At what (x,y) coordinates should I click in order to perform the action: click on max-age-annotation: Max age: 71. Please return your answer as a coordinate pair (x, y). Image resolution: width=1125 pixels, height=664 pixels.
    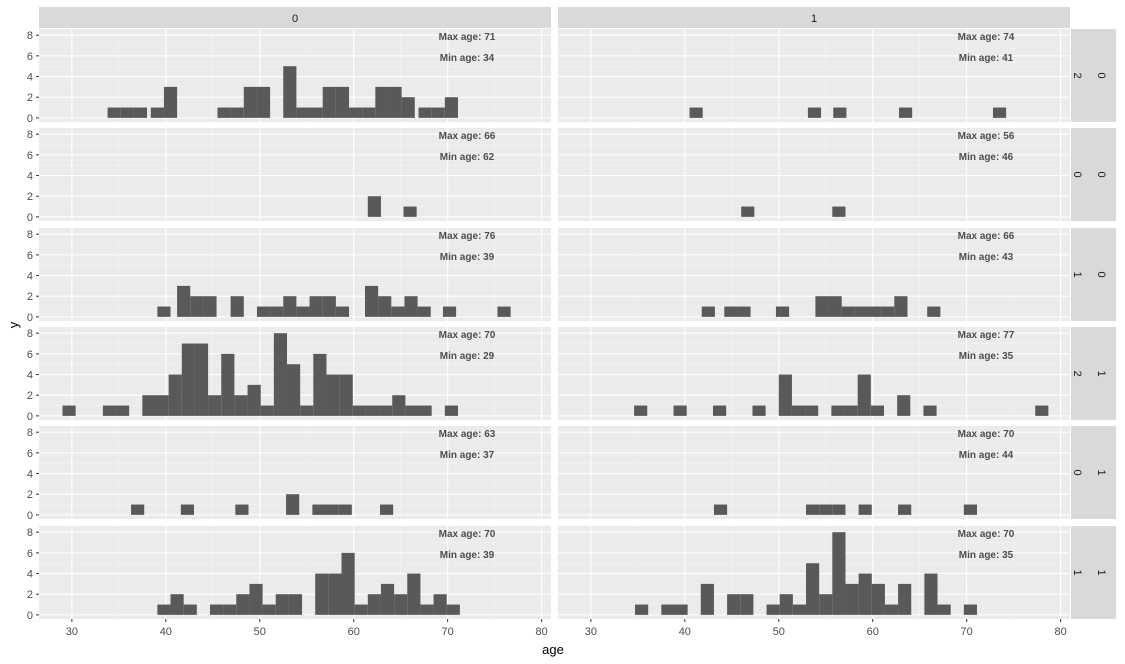
    Looking at the image, I should click on (467, 37).